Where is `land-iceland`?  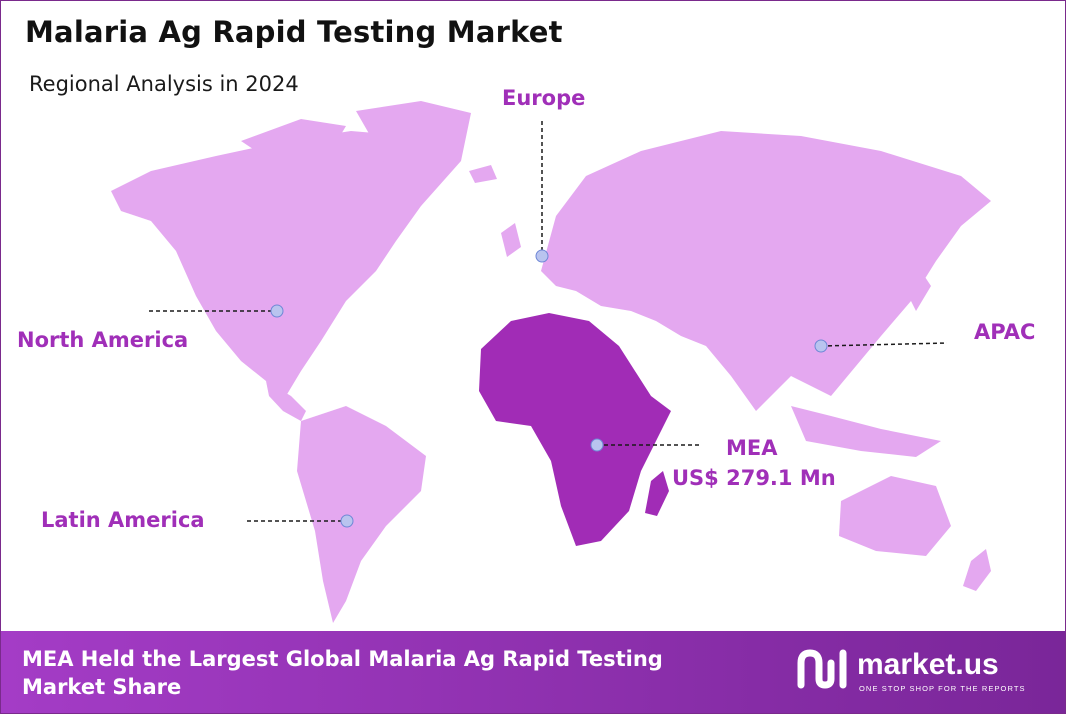
land-iceland is located at coordinates (483, 174).